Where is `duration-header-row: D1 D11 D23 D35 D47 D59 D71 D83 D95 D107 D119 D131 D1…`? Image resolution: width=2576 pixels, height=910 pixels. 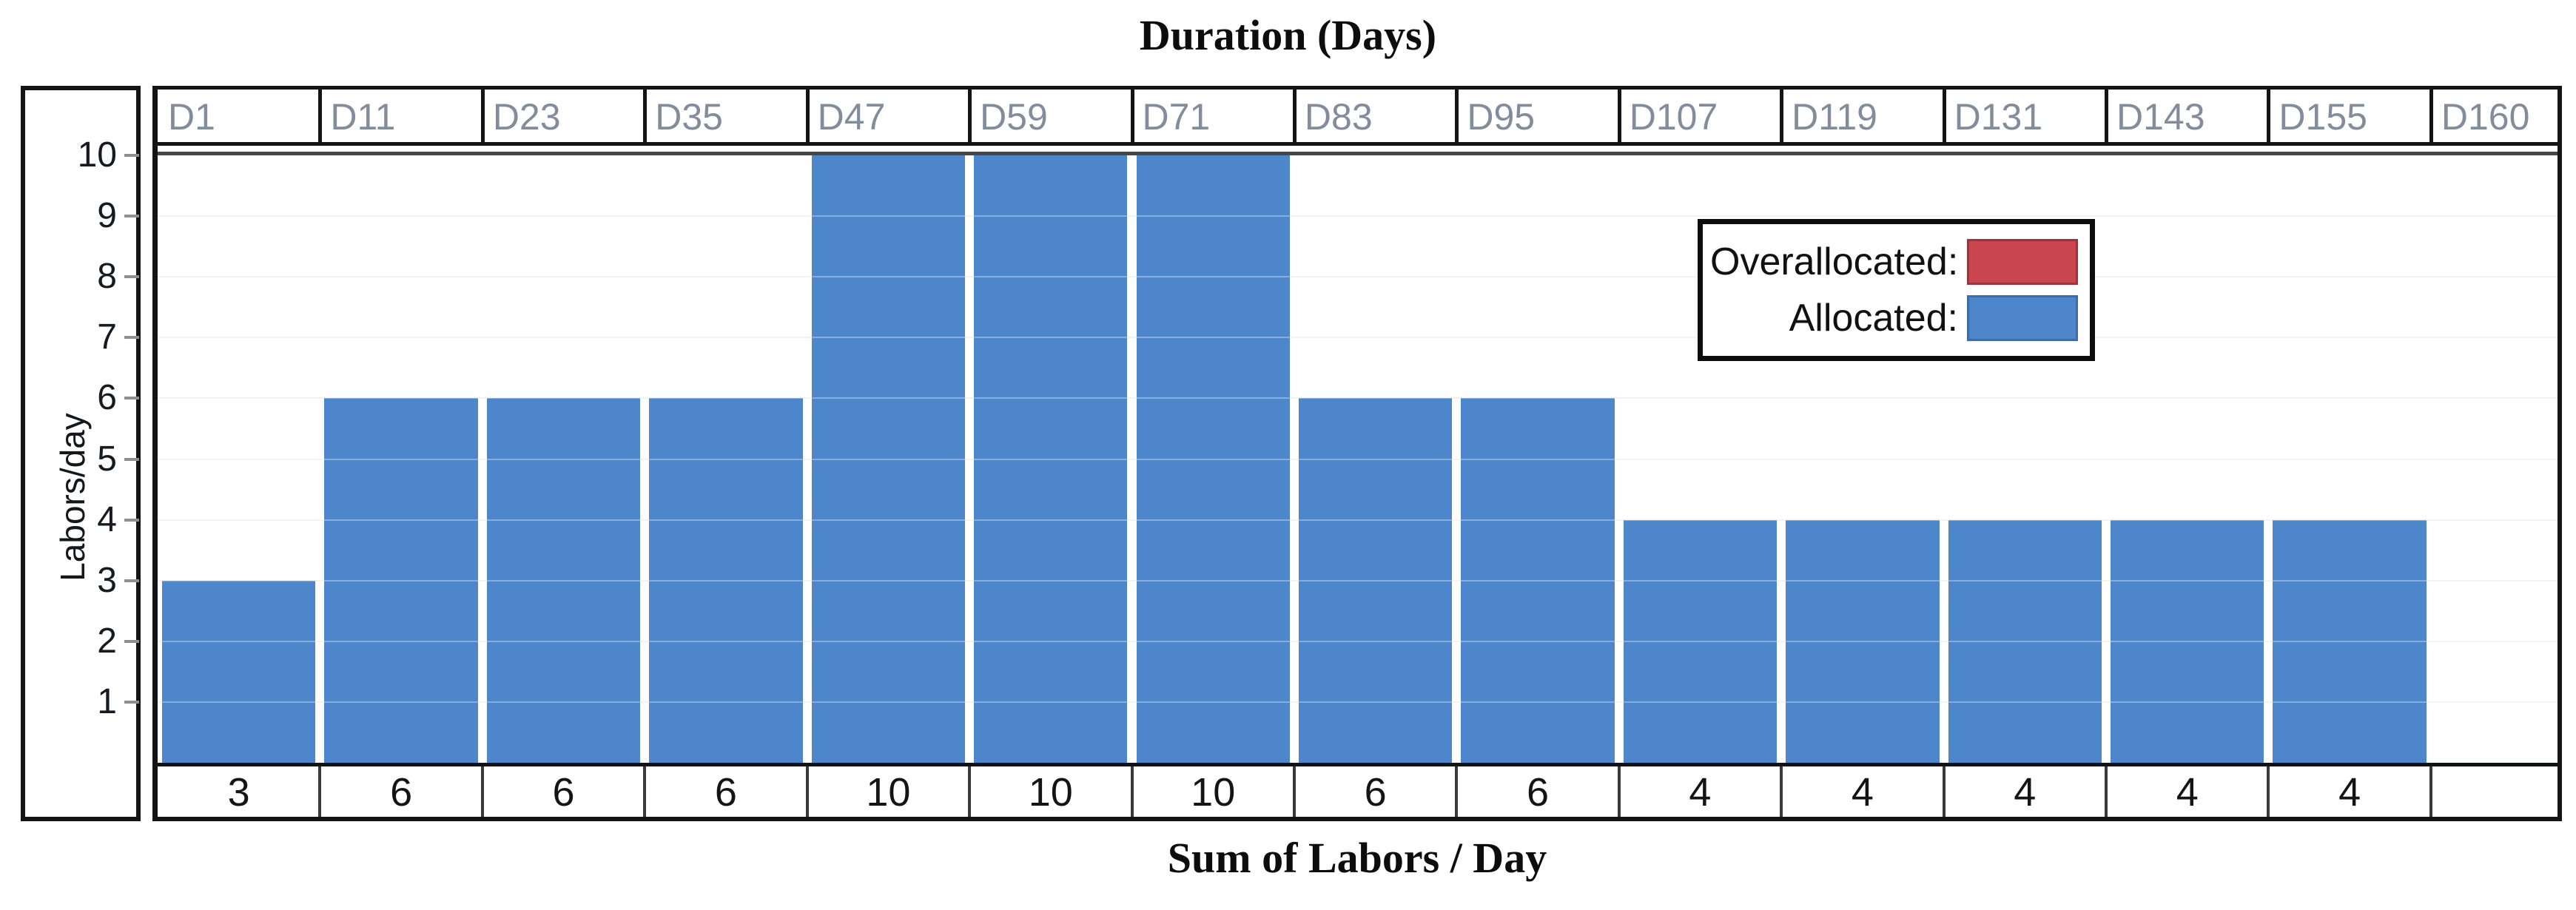
duration-header-row: D1 D11 D23 D35 D47 D59 D71 D83 D95 D107 D119 D131 D1… is located at coordinates (1357, 116).